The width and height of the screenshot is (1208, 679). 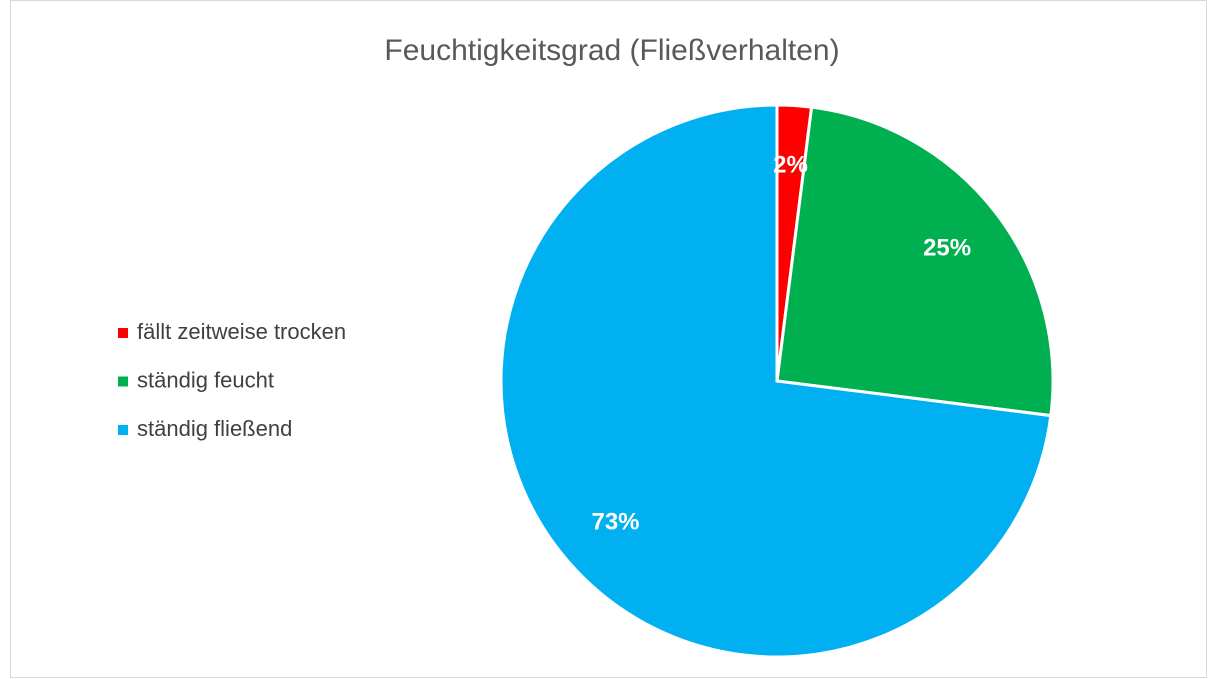 I want to click on legend-label: fällt zeitweise trocken, so click(x=241, y=331).